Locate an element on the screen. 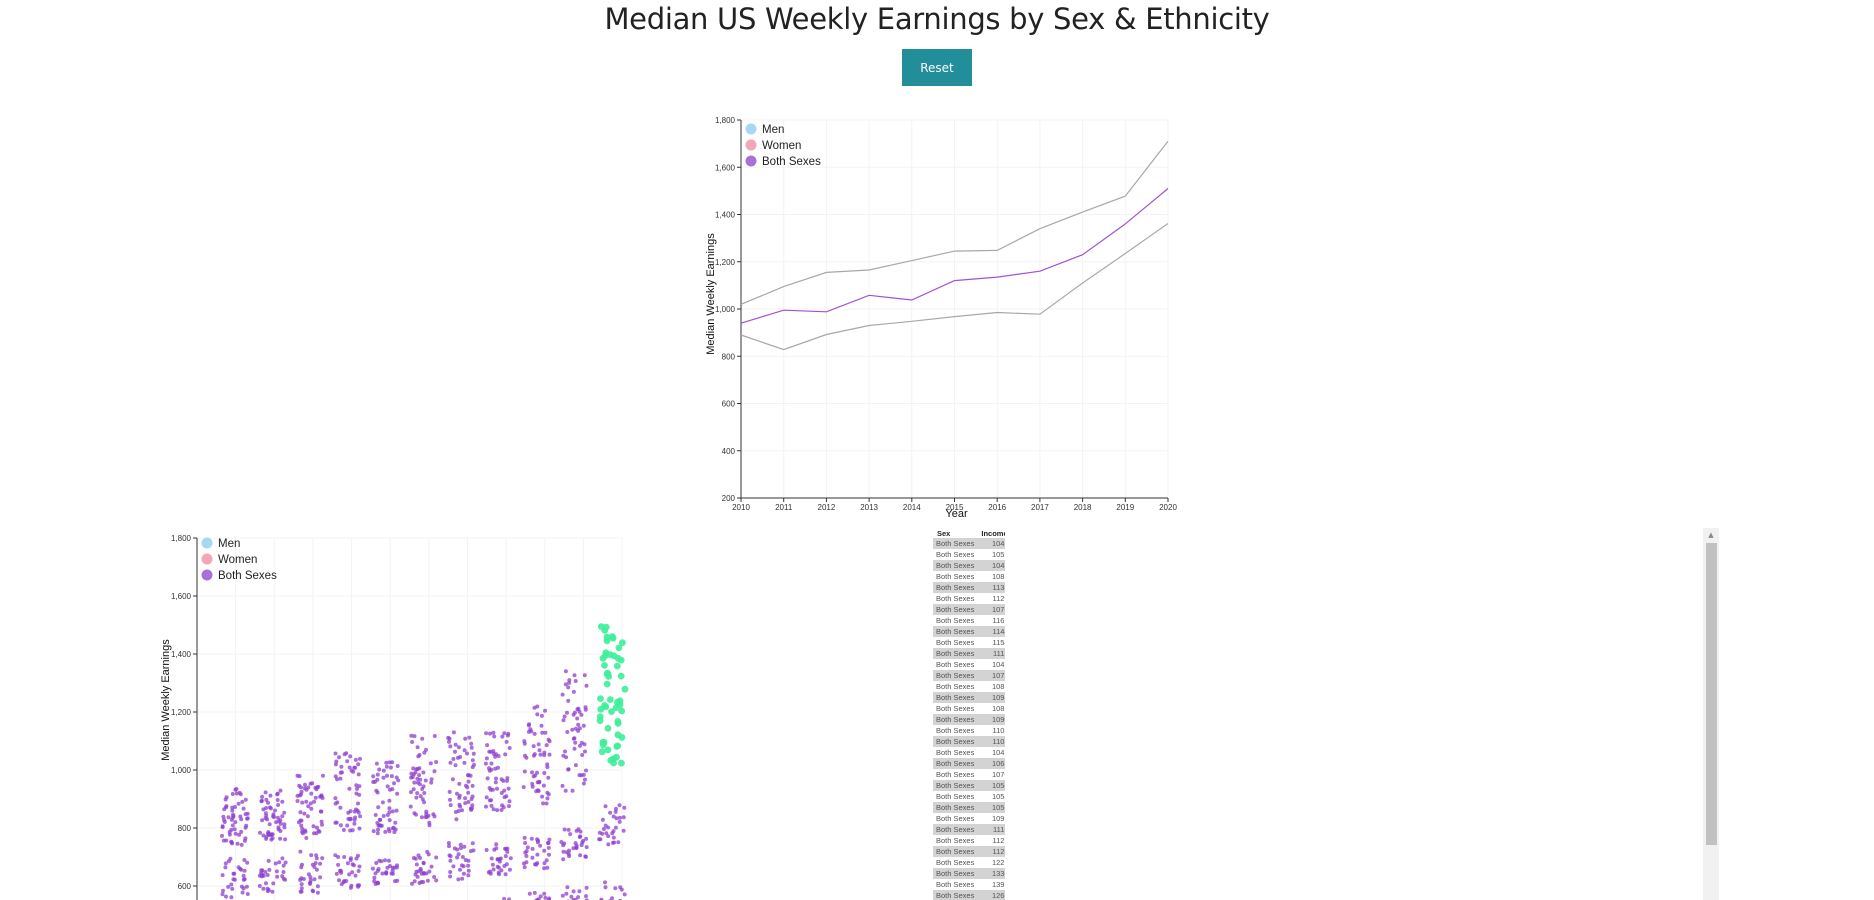 The width and height of the screenshot is (1874, 900). table-row: Both Sexes 1058 is located at coordinates (969, 796).